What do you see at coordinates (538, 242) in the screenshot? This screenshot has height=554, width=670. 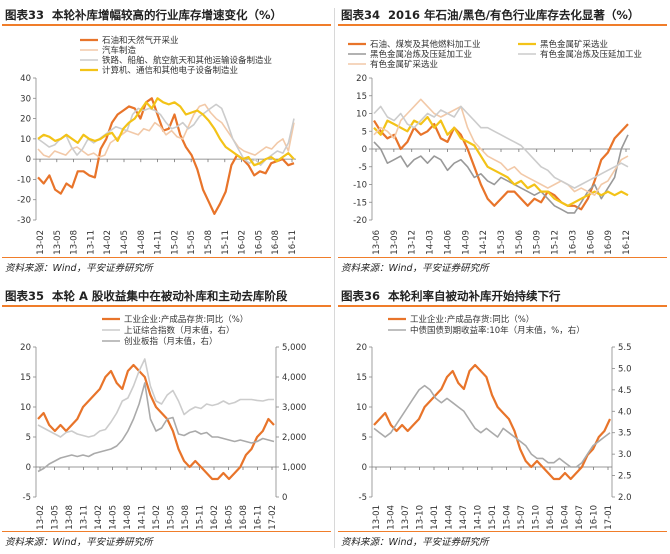 I see `x-tick-label: 15-09` at bounding box center [538, 242].